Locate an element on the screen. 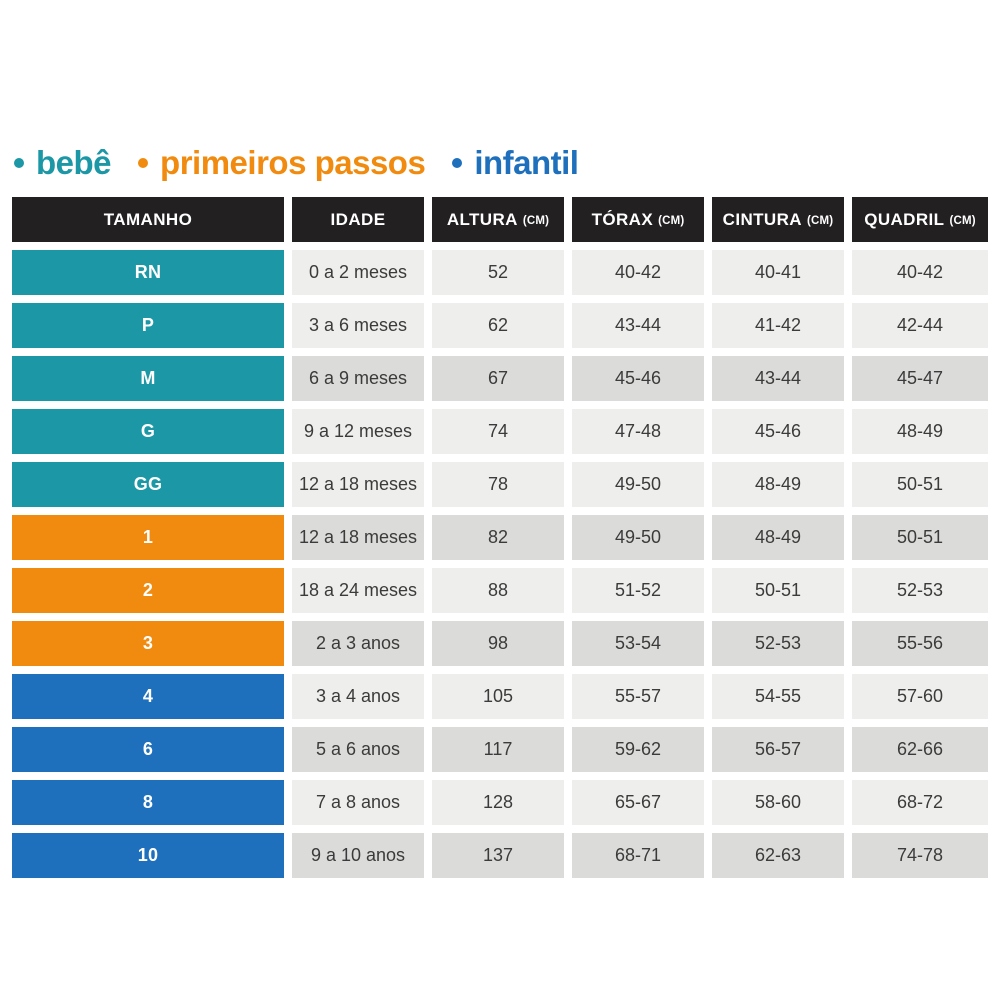 The image size is (1000, 1000). cintura-cell: 58-60 is located at coordinates (778, 802).